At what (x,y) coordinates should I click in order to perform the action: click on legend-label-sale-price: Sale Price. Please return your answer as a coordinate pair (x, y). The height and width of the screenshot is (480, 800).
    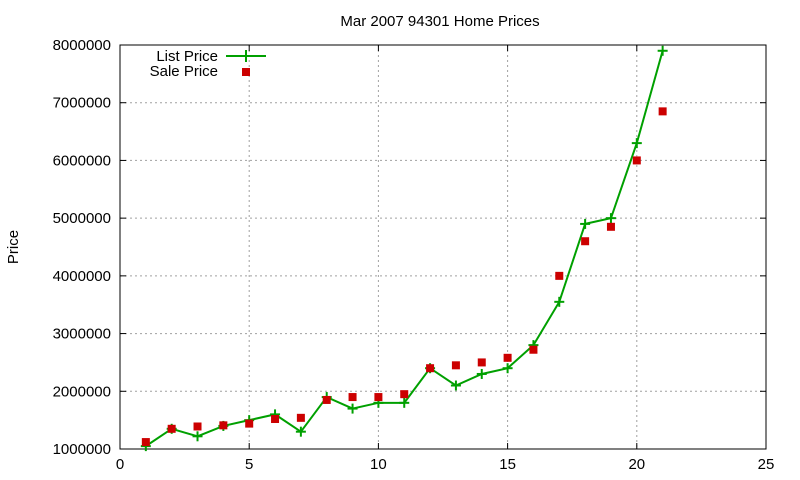
    Looking at the image, I should click on (184, 71).